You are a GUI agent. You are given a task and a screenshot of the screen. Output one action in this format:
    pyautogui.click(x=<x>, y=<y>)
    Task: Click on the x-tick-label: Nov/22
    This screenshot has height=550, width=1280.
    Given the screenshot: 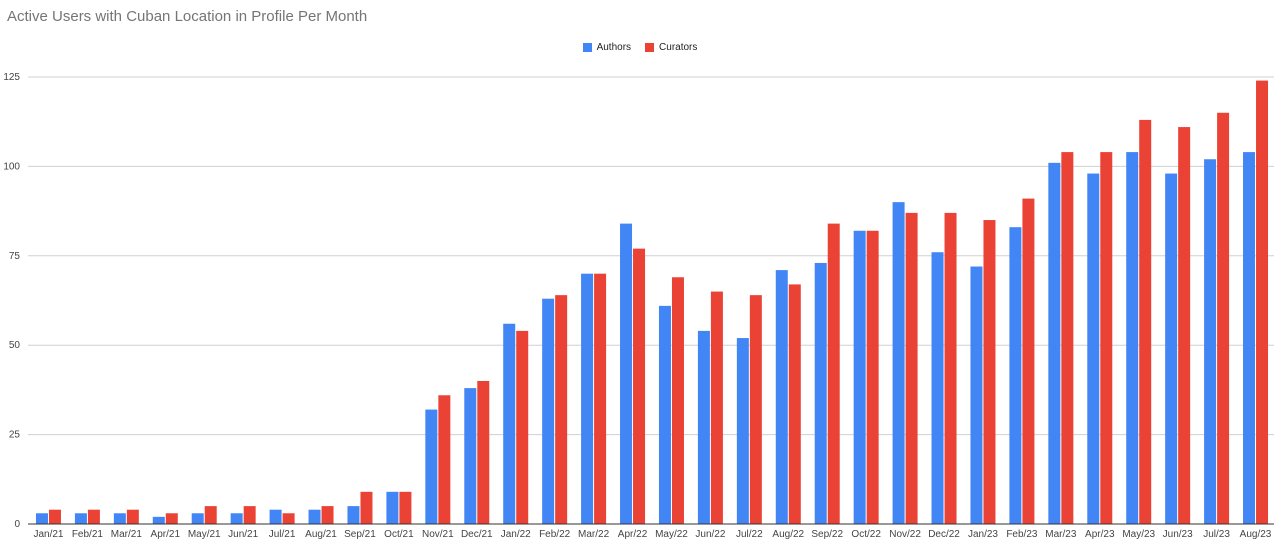 What is the action you would take?
    pyautogui.click(x=905, y=534)
    